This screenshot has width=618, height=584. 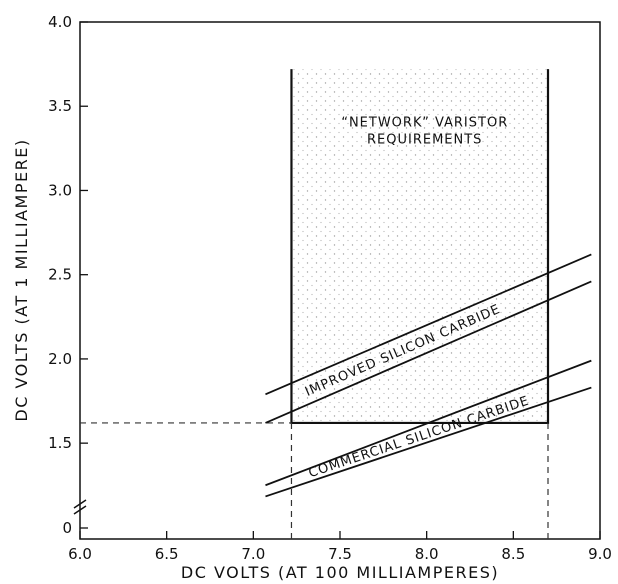 What do you see at coordinates (424, 122) in the screenshot?
I see `requirements-label-line-1: “NETWORK” VARISTOR` at bounding box center [424, 122].